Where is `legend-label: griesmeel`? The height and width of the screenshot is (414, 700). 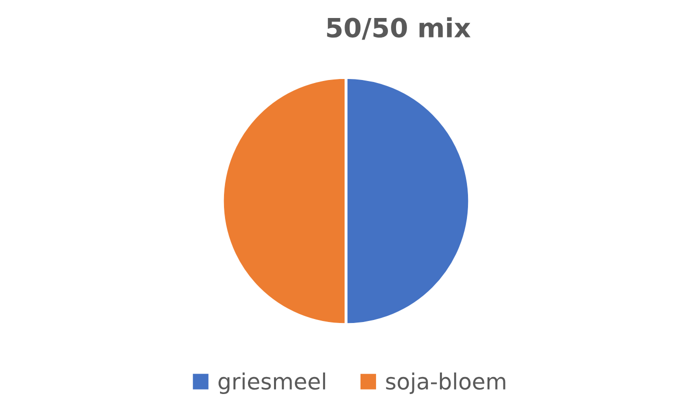
legend-label: griesmeel is located at coordinates (272, 383).